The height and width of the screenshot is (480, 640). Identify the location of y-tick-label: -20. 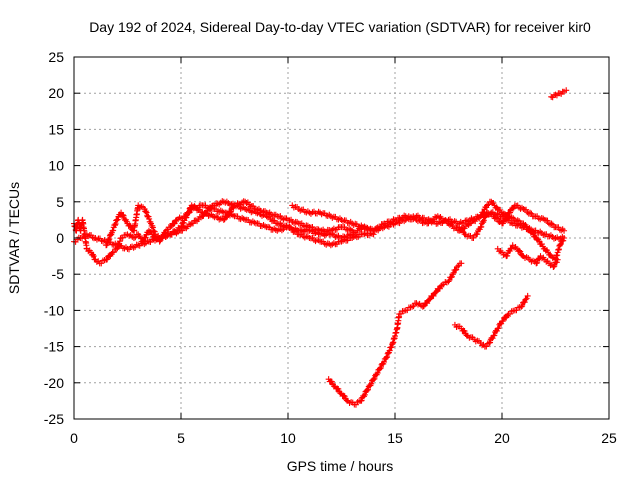
(54, 383).